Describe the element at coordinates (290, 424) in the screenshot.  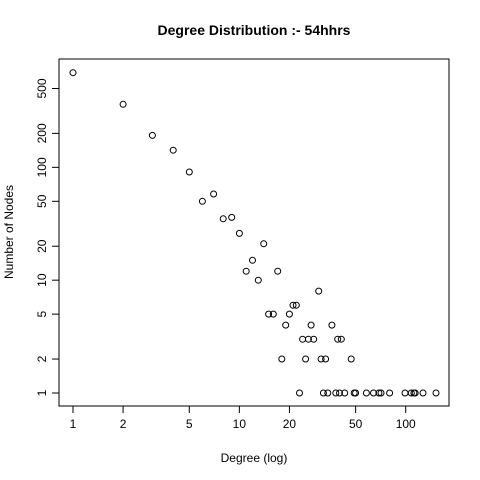
I see `x-tick-label: 20` at that location.